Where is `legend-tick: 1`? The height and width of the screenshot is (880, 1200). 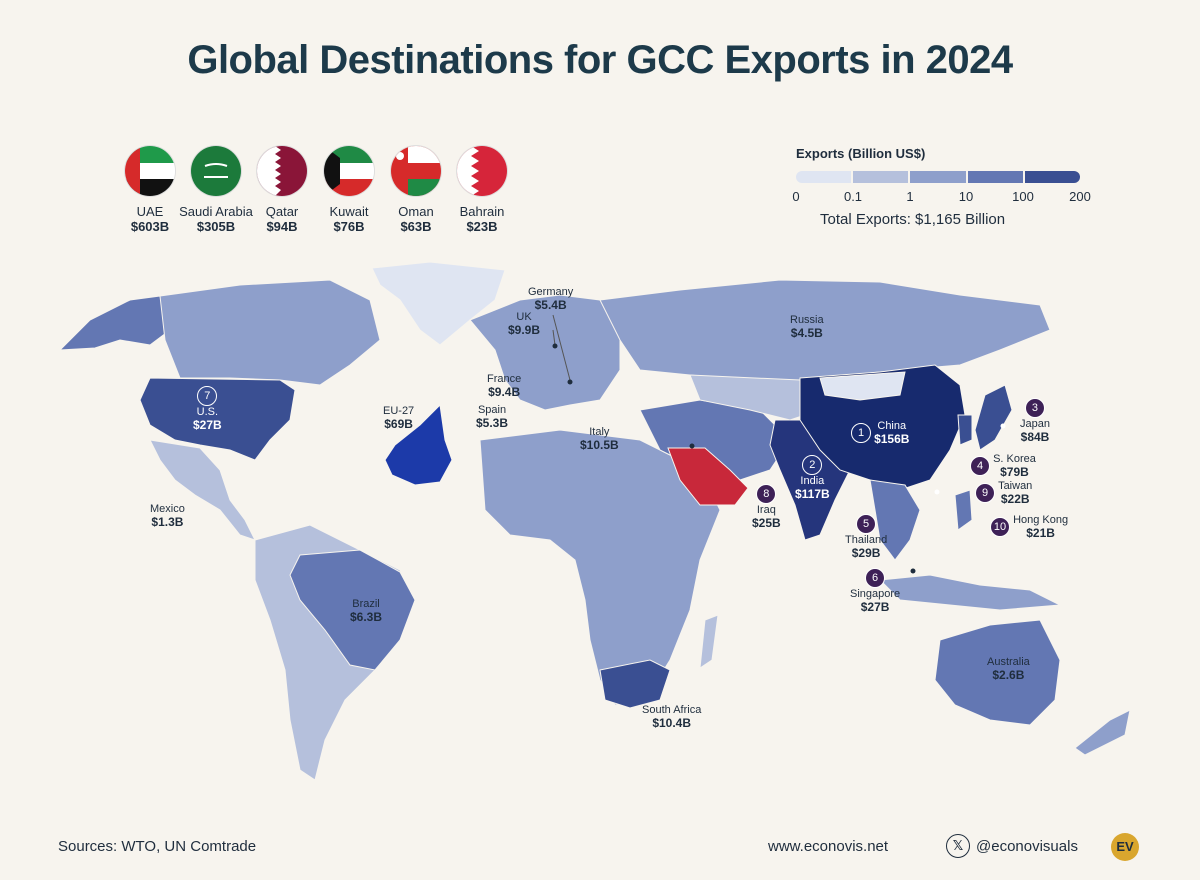
legend-tick: 1 is located at coordinates (910, 196).